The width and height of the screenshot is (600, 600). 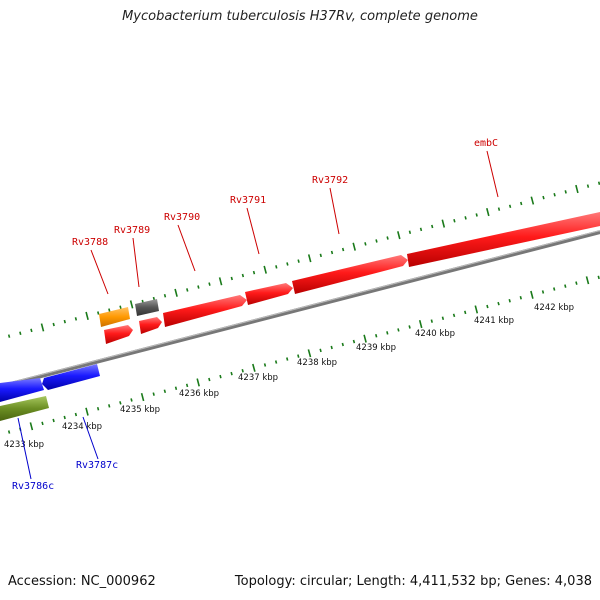 What do you see at coordinates (90, 242) in the screenshot?
I see `gene-label: Rv3788` at bounding box center [90, 242].